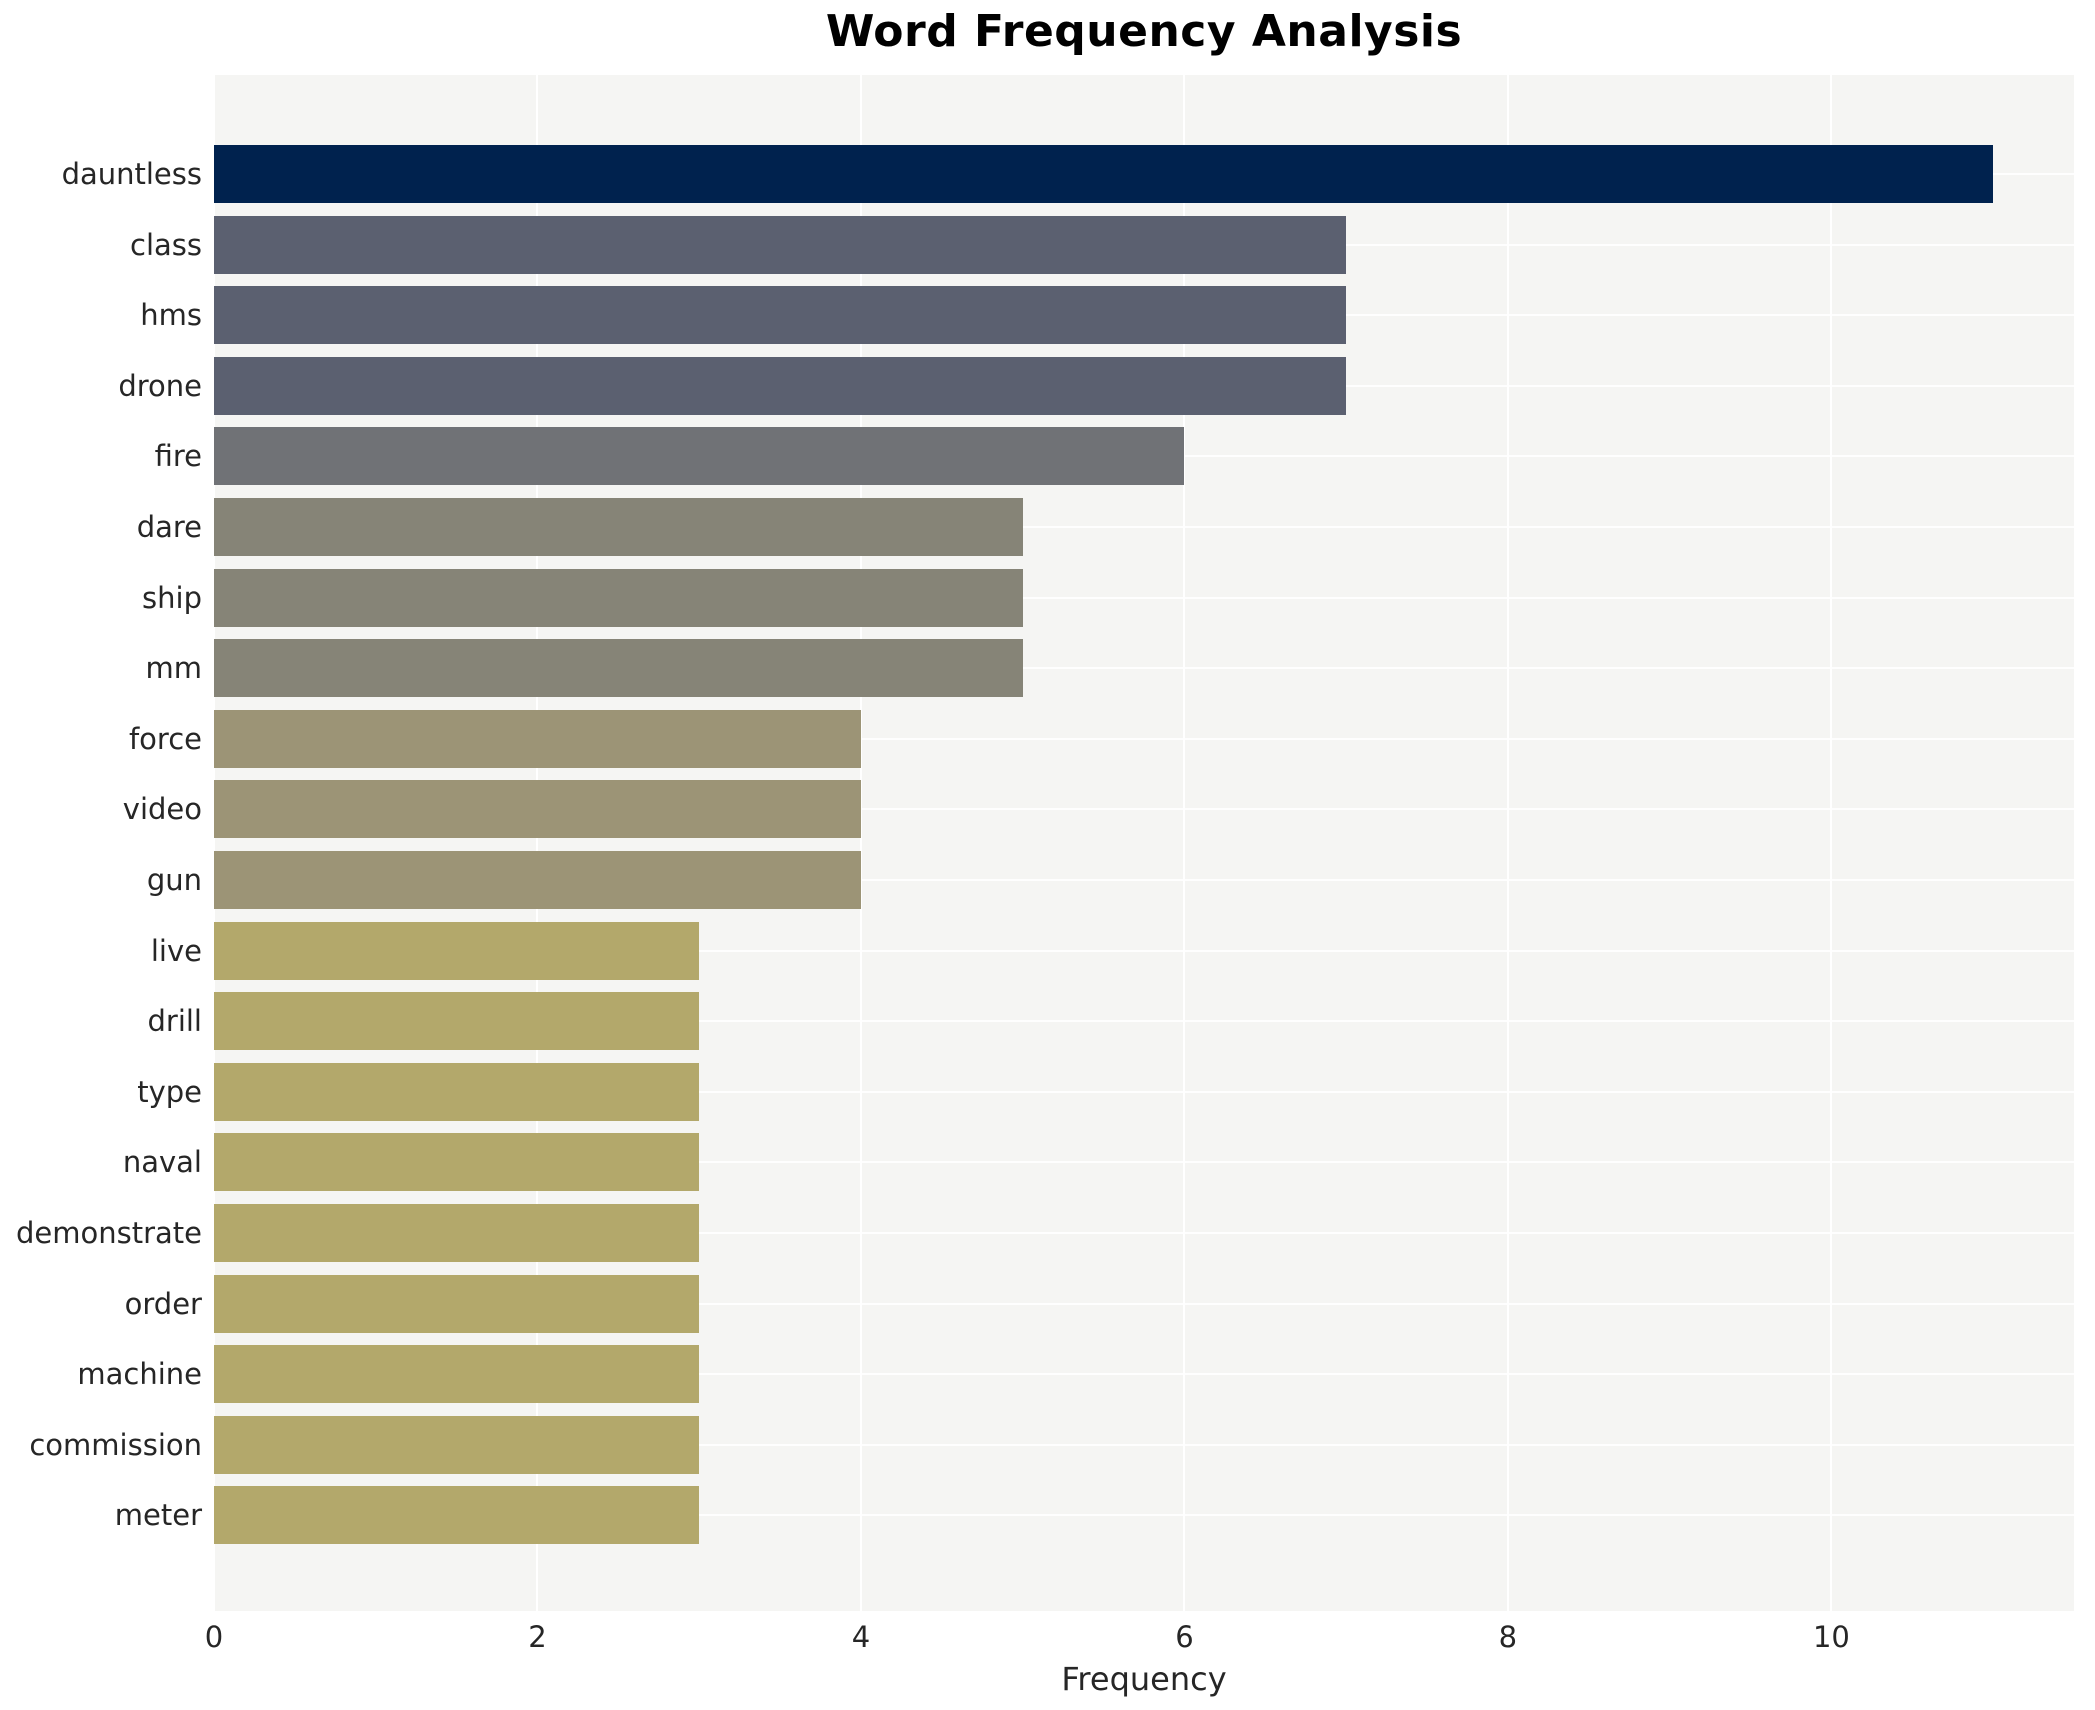 The image size is (2095, 1710). Describe the element at coordinates (861, 1637) in the screenshot. I see `x-tick-label-4: 4` at that location.